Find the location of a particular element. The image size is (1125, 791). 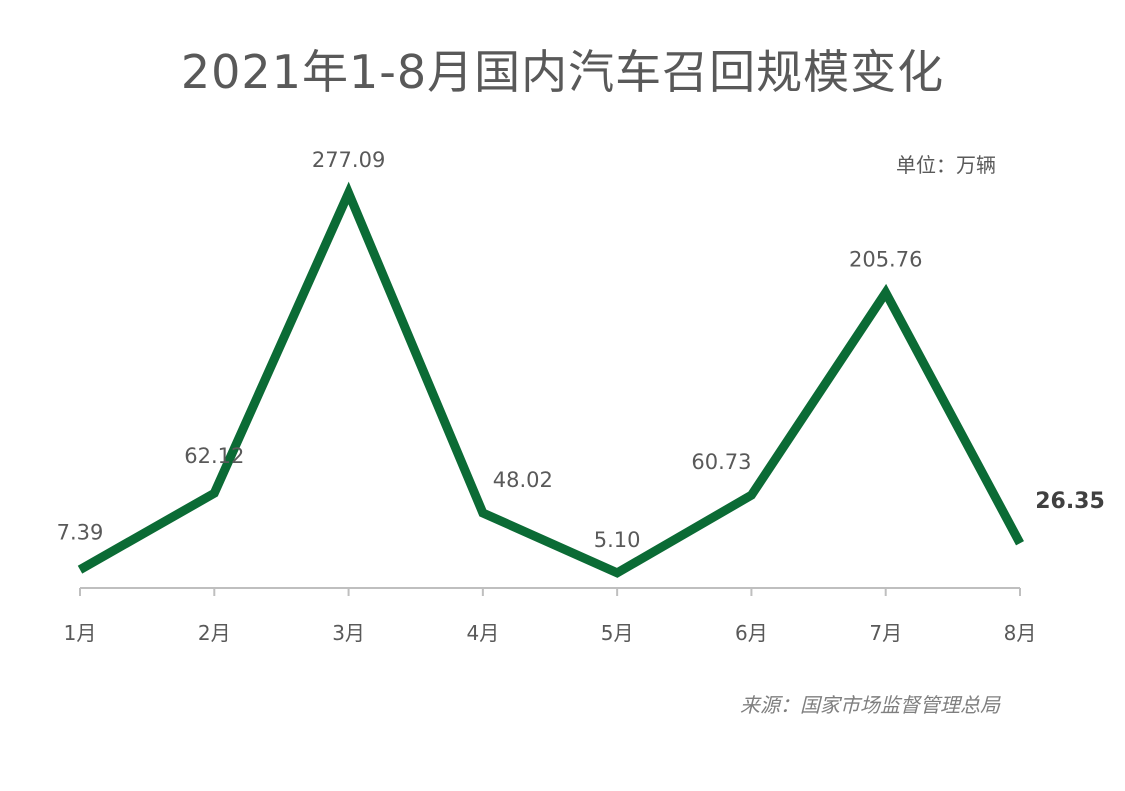

data-label: 7.39 is located at coordinates (80, 533).